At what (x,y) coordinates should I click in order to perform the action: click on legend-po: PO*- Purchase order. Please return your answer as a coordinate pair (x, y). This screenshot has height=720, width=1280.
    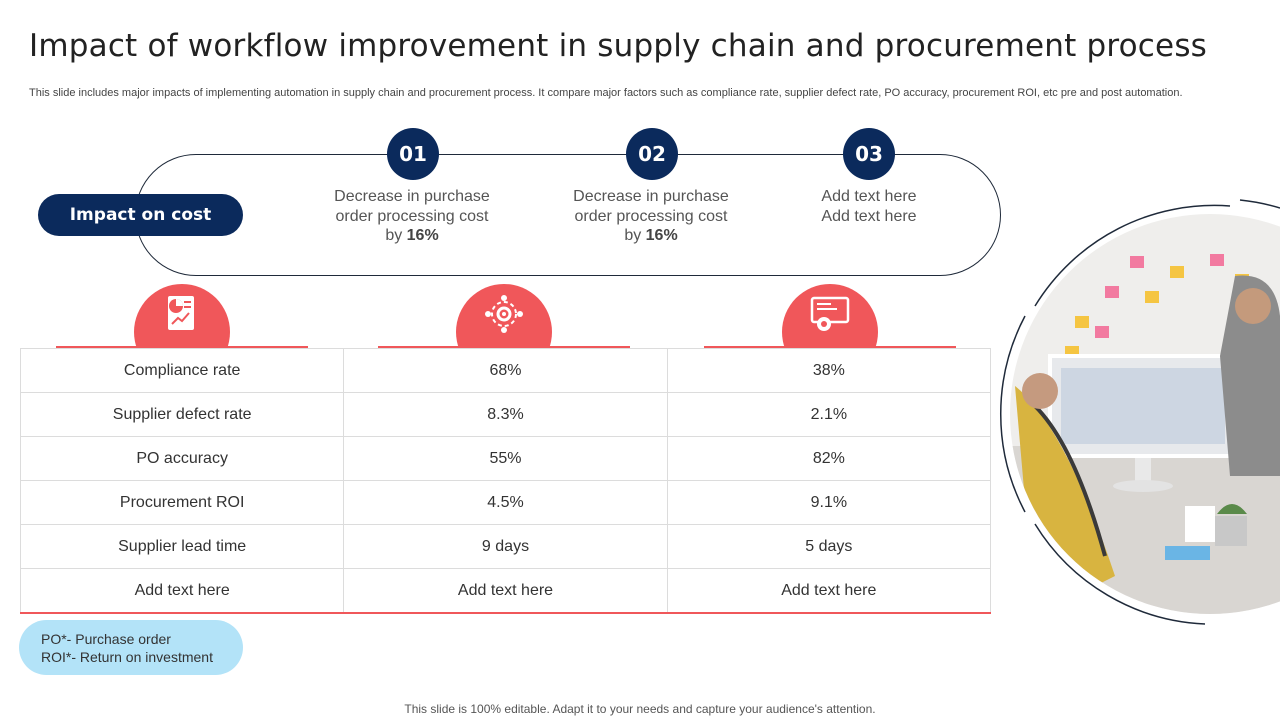
    Looking at the image, I should click on (106, 639).